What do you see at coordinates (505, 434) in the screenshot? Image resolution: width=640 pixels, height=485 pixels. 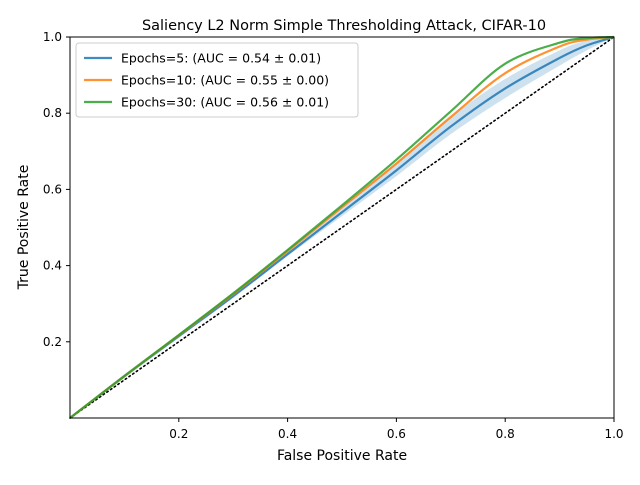 I see `x-tick-label: 0.8` at bounding box center [505, 434].